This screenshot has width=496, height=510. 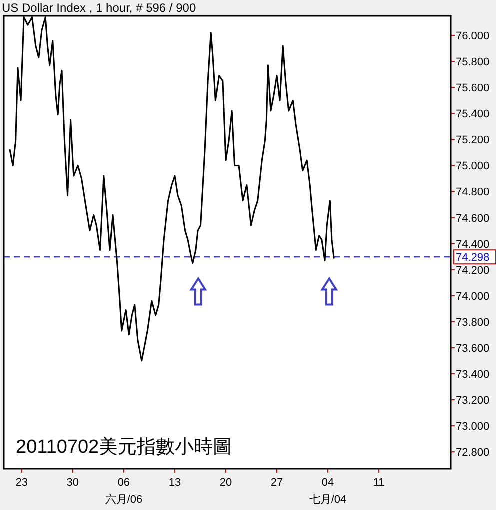 I want to click on x-tick-label: 23, so click(x=22, y=483).